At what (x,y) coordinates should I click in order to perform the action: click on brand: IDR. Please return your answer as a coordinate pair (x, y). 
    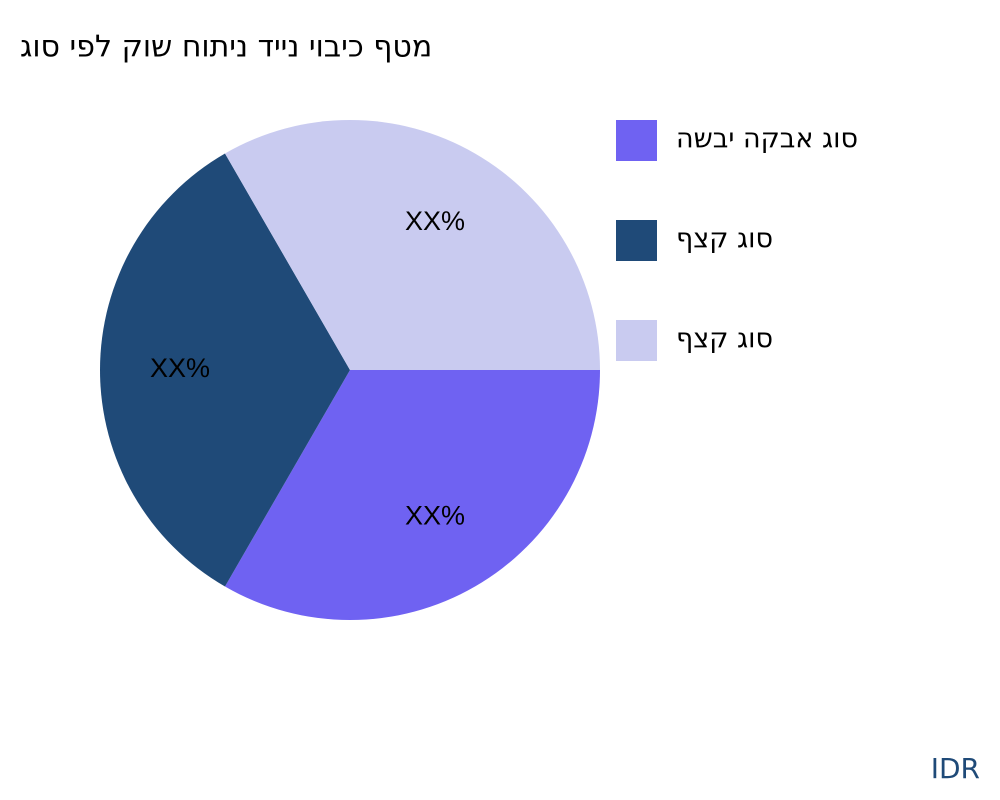
    Looking at the image, I should click on (955, 768).